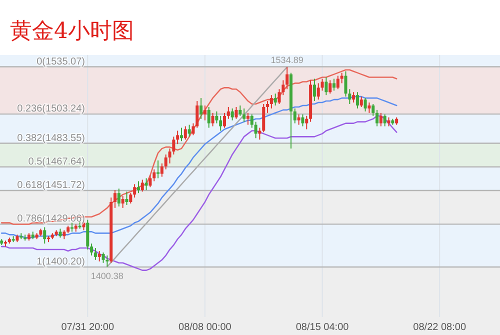 Image resolution: width=500 pixels, height=335 pixels. I want to click on ref-line-label: 1(1400.20), so click(60, 262).